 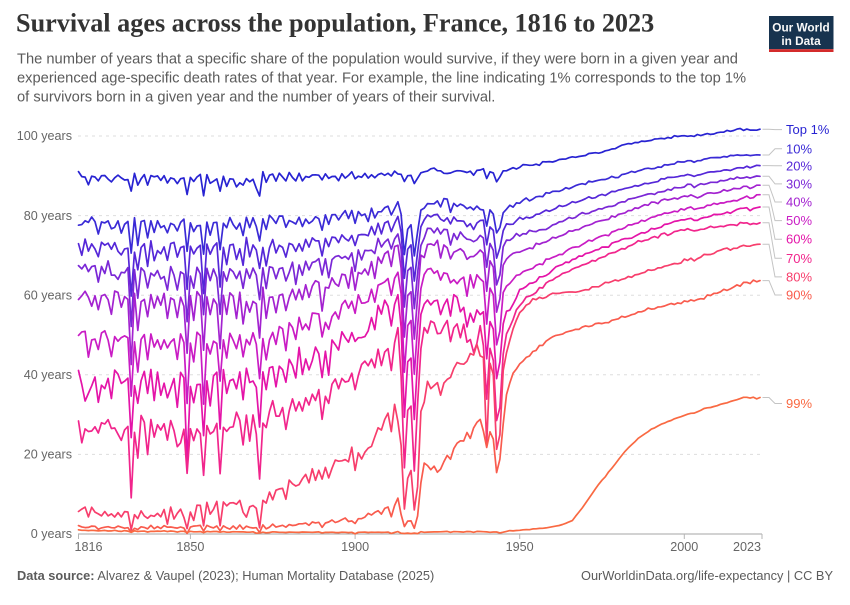 I want to click on svg-text: 40 years, so click(x=48, y=375).